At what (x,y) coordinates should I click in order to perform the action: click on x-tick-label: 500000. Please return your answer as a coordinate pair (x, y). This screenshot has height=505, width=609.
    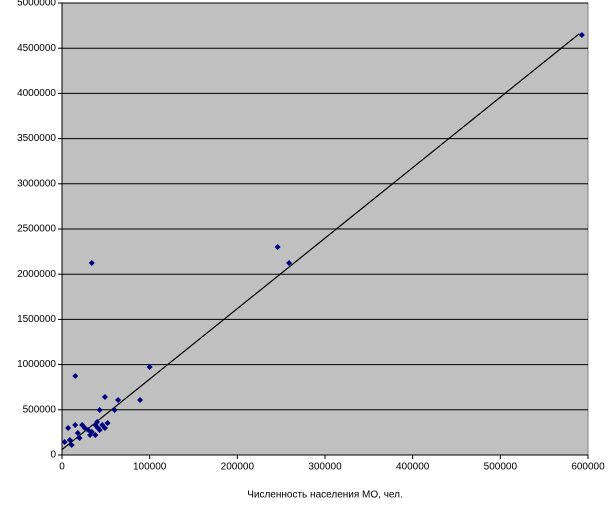
    Looking at the image, I should click on (501, 467).